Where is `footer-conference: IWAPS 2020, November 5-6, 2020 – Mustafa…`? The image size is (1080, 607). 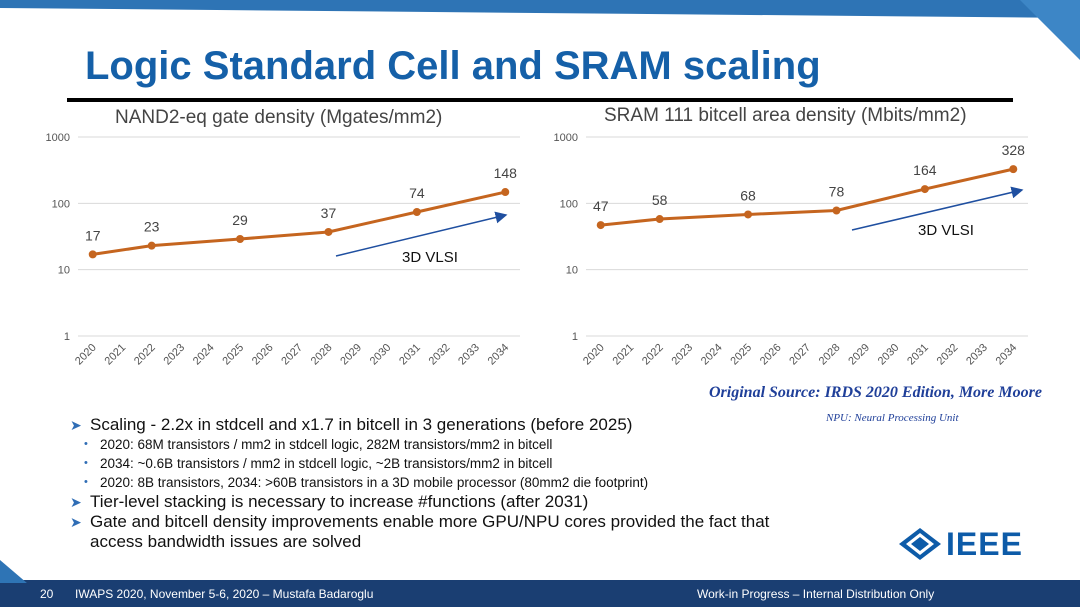 footer-conference: IWAPS 2020, November 5-6, 2020 – Mustafa… is located at coordinates (224, 594).